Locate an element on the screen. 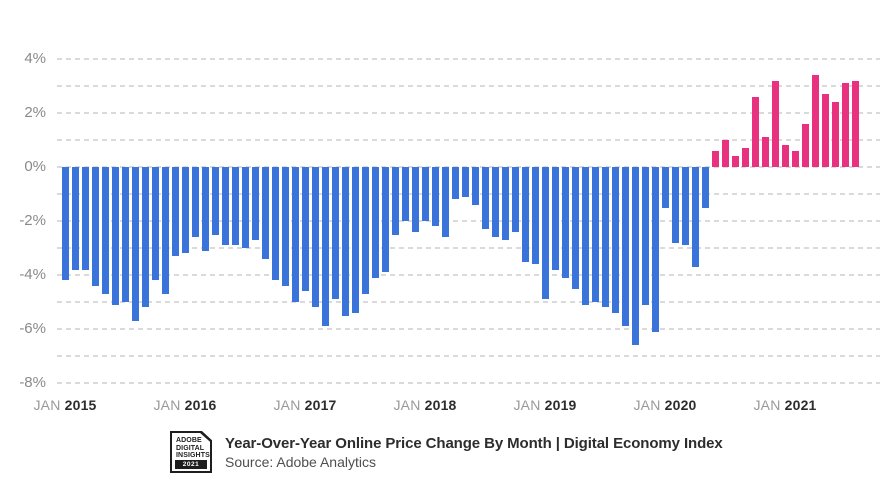 This screenshot has height=496, width=880. y-axis-label-2pct: 2% is located at coordinates (35, 112).